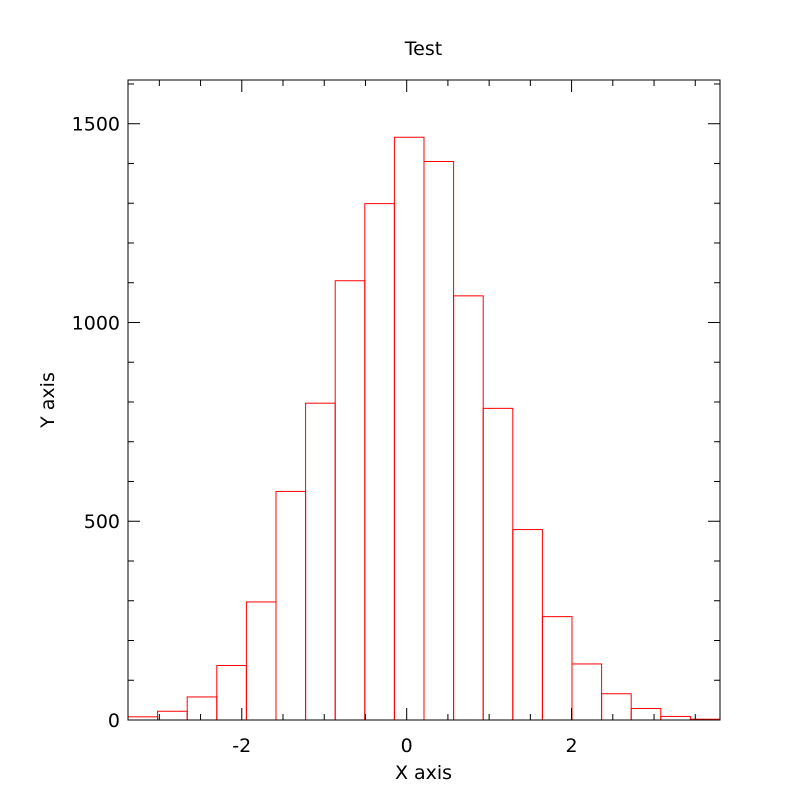 The width and height of the screenshot is (800, 800). I want to click on y-tick-label-1: 500, so click(102, 522).